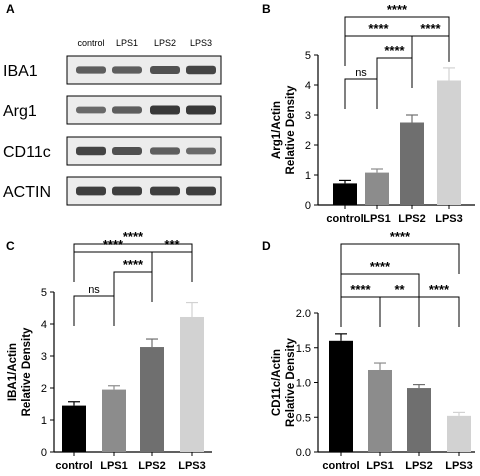  What do you see at coordinates (303, 349) in the screenshot?
I see `y-tick-label: 1.5` at bounding box center [303, 349].